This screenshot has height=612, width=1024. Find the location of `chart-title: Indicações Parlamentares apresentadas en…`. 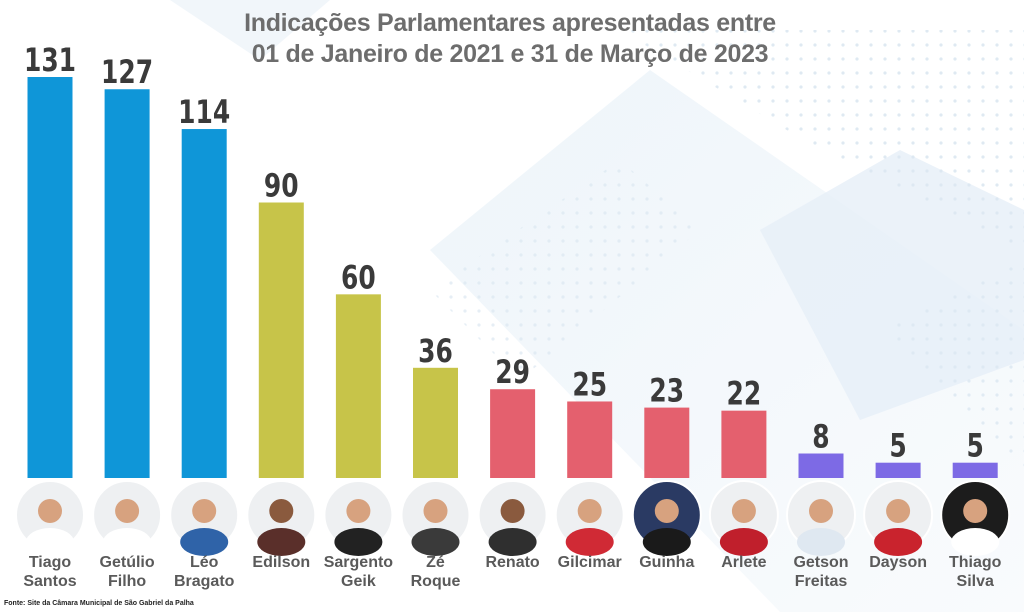

chart-title: Indicações Parlamentares apresentadas en… is located at coordinates (510, 39).